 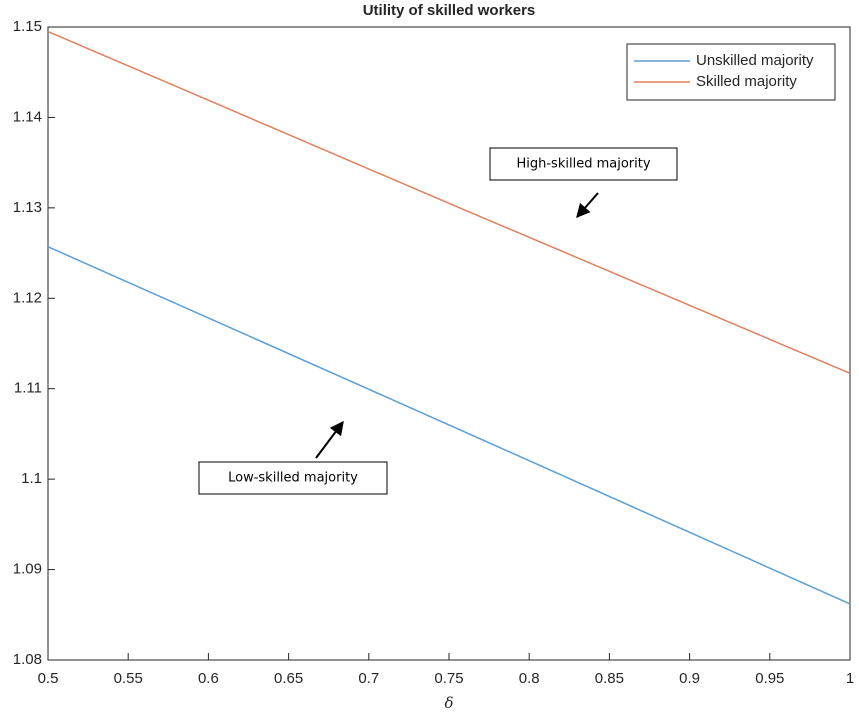 What do you see at coordinates (769, 678) in the screenshot?
I see `x-tick-label: 0.95` at bounding box center [769, 678].